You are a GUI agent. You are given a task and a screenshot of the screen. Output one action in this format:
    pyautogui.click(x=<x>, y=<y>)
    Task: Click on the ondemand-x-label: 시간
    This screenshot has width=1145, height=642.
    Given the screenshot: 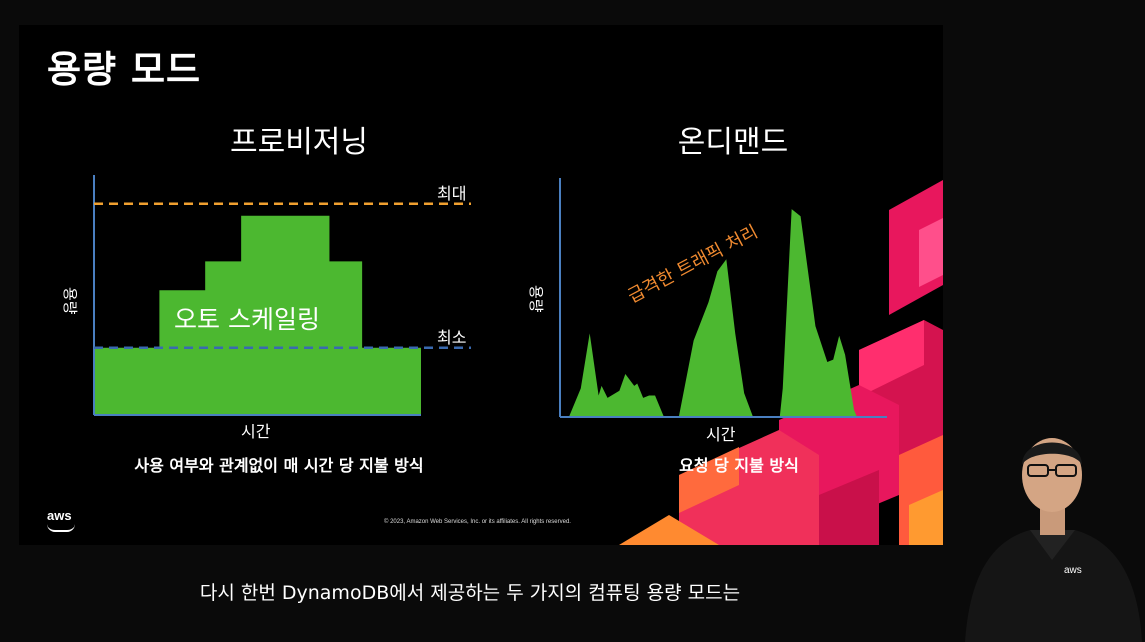 What is the action you would take?
    pyautogui.click(x=721, y=434)
    